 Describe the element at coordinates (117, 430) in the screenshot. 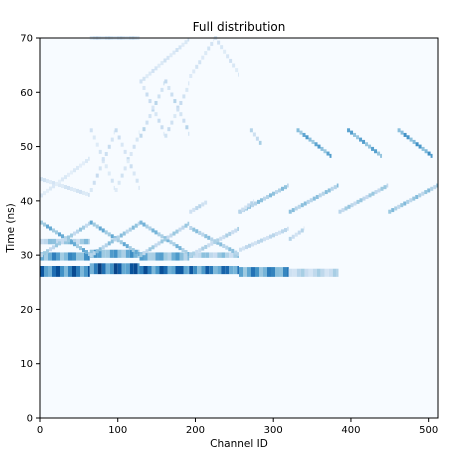

I see `x-tick-label: 100` at that location.